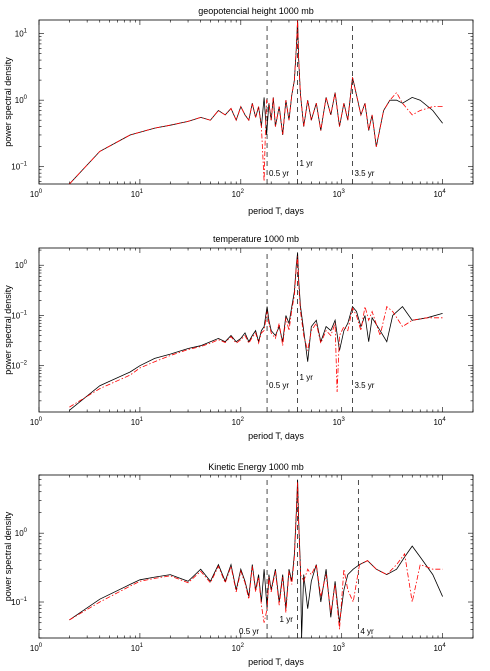 The width and height of the screenshot is (490, 671). Describe the element at coordinates (256, 467) in the screenshot. I see `chart-title: Kinetic Energy 1000 mb` at that location.